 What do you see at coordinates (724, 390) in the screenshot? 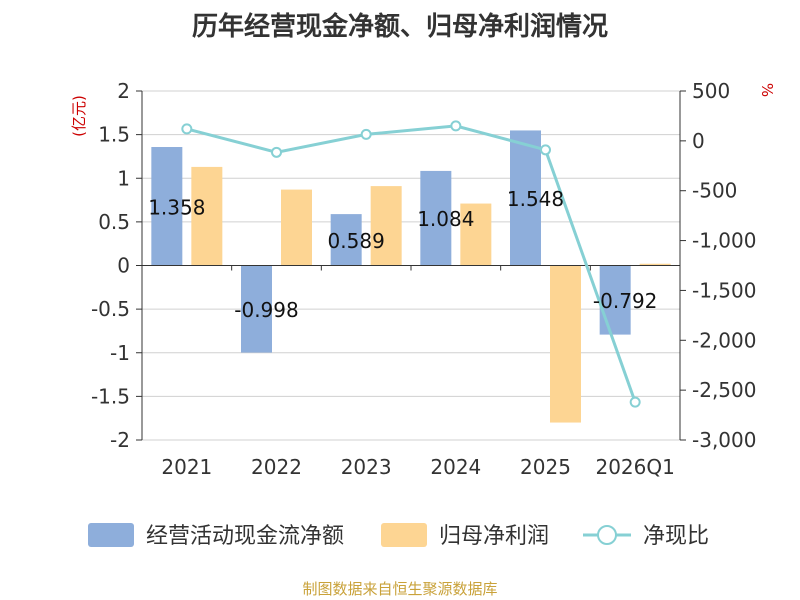
I see `right-tick-label: -2,500` at bounding box center [724, 390].